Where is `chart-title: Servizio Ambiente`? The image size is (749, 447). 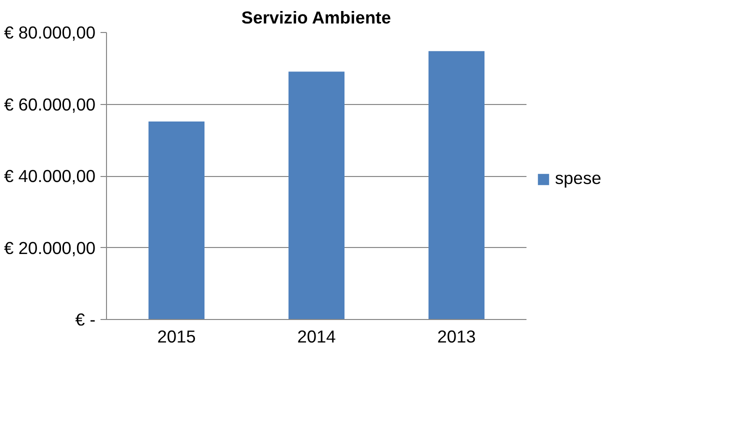 chart-title: Servizio Ambiente is located at coordinates (316, 18).